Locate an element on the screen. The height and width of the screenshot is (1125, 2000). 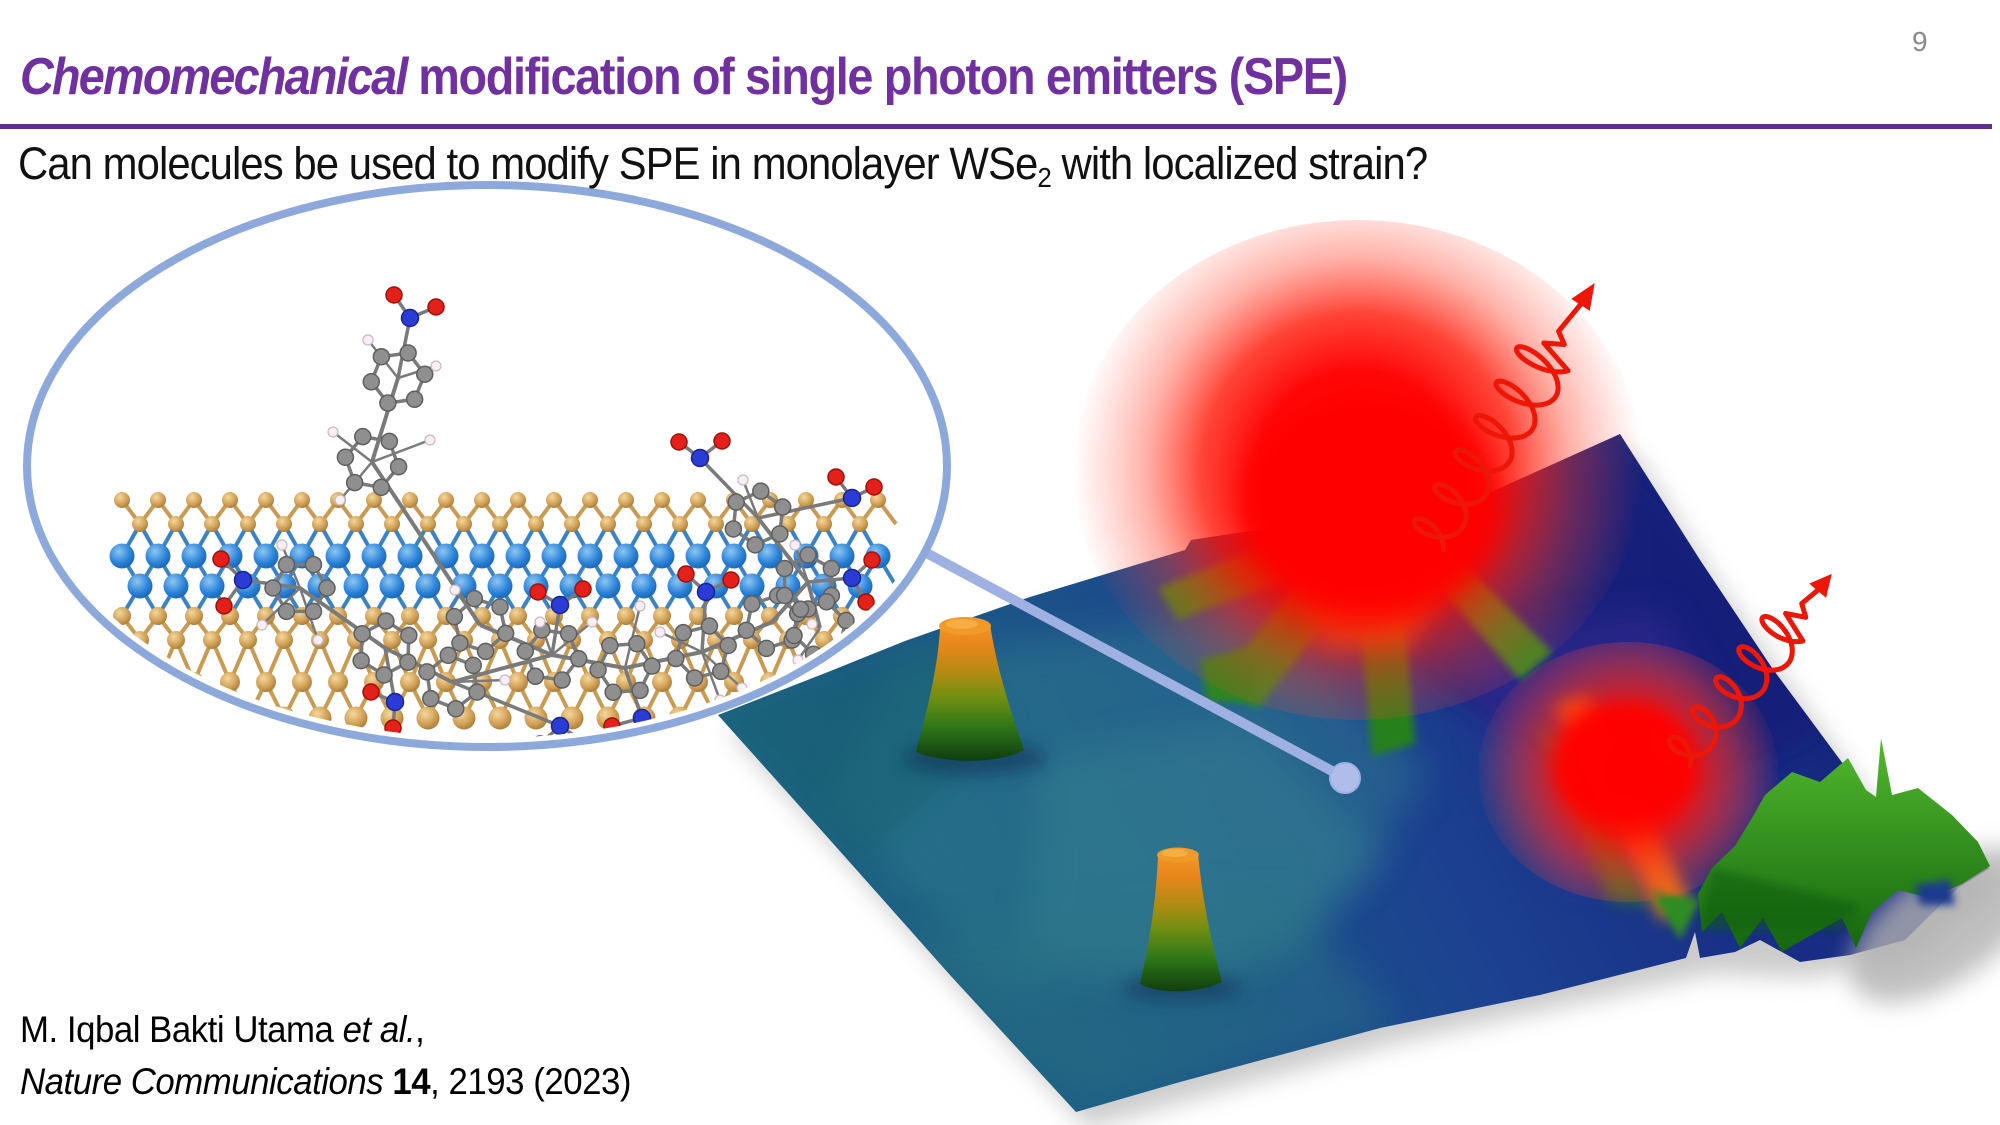
green-mountain-range is located at coordinates (1849, 870).